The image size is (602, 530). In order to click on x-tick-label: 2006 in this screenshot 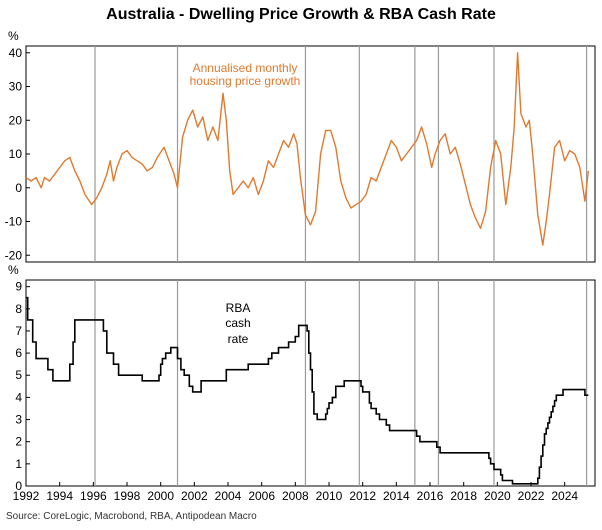, I will do `click(261, 496)`.